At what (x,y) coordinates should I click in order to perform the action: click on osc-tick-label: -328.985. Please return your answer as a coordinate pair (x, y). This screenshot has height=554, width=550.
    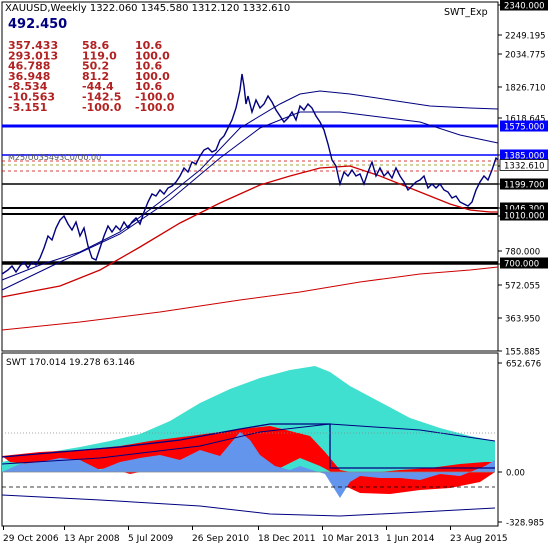
    Looking at the image, I should click on (525, 524).